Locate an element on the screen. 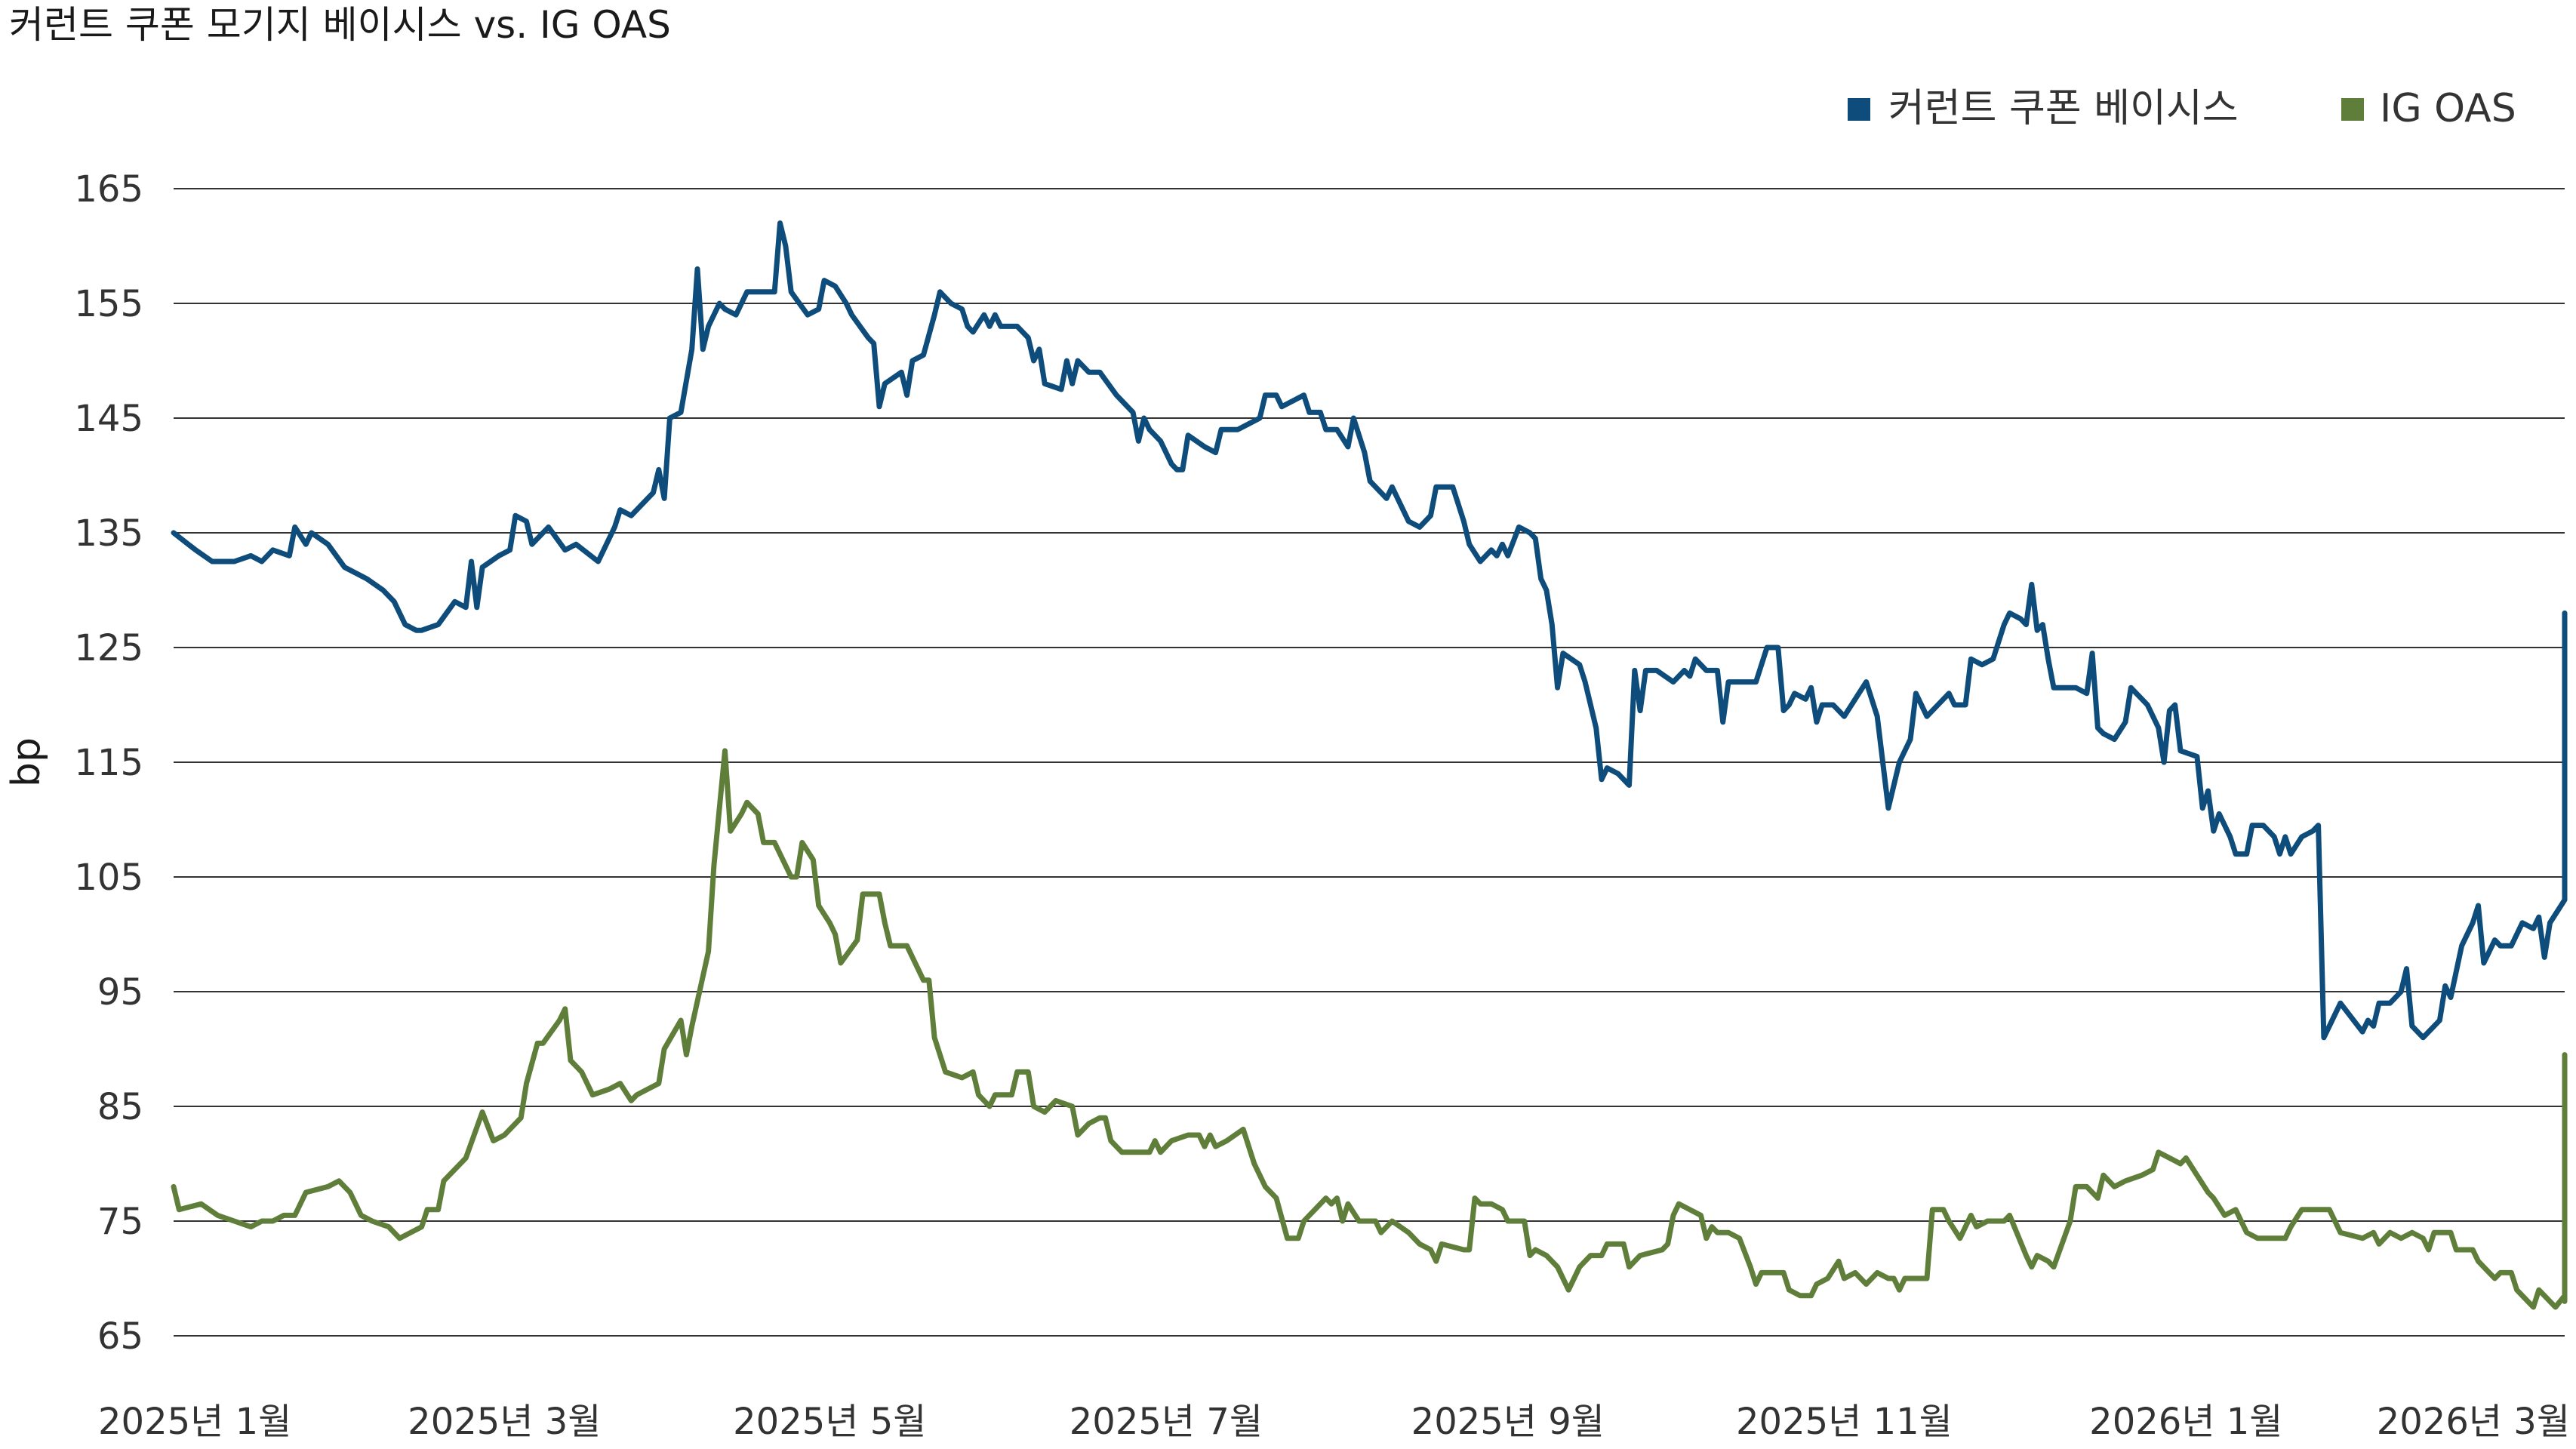 The height and width of the screenshot is (1449, 2576). legend-label-ig-oas: IG OAS is located at coordinates (2448, 108).